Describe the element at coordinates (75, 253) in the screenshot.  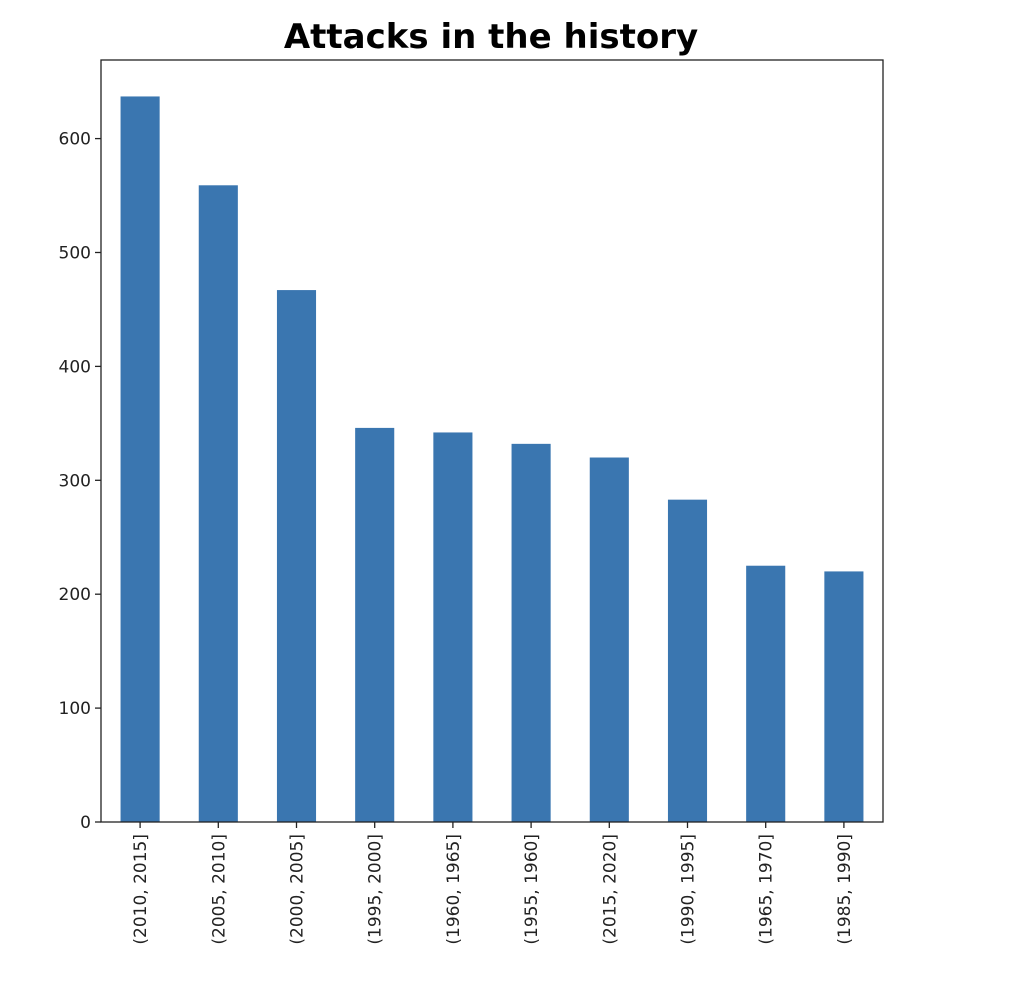
I see `y-tick-label-5: 500` at that location.